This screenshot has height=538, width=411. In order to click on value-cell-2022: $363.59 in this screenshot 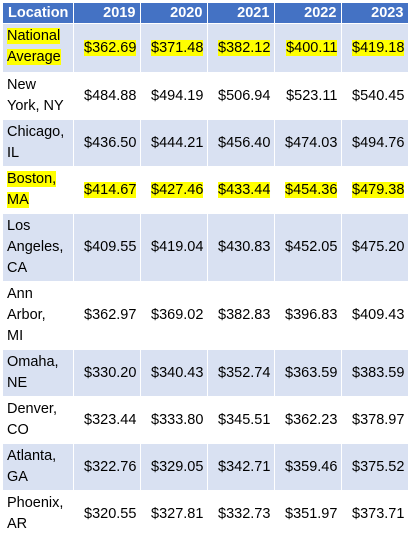, I will do `click(308, 373)`.